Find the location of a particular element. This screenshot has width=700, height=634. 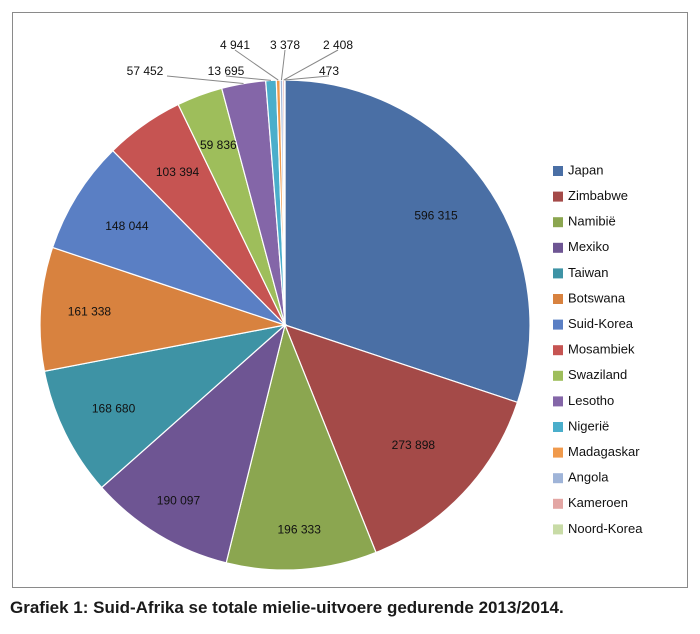

legend-swatch-lesotho is located at coordinates (558, 401).